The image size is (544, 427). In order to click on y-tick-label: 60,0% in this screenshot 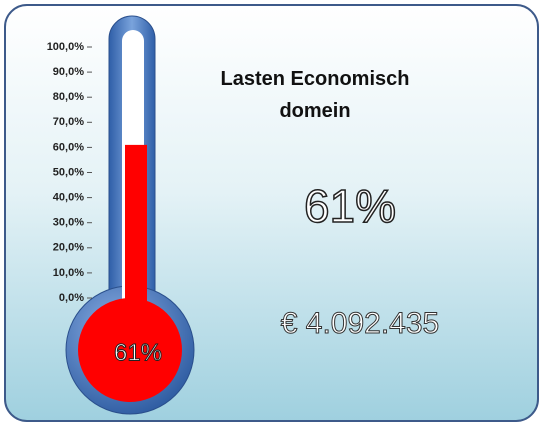, I will do `click(68, 147)`.